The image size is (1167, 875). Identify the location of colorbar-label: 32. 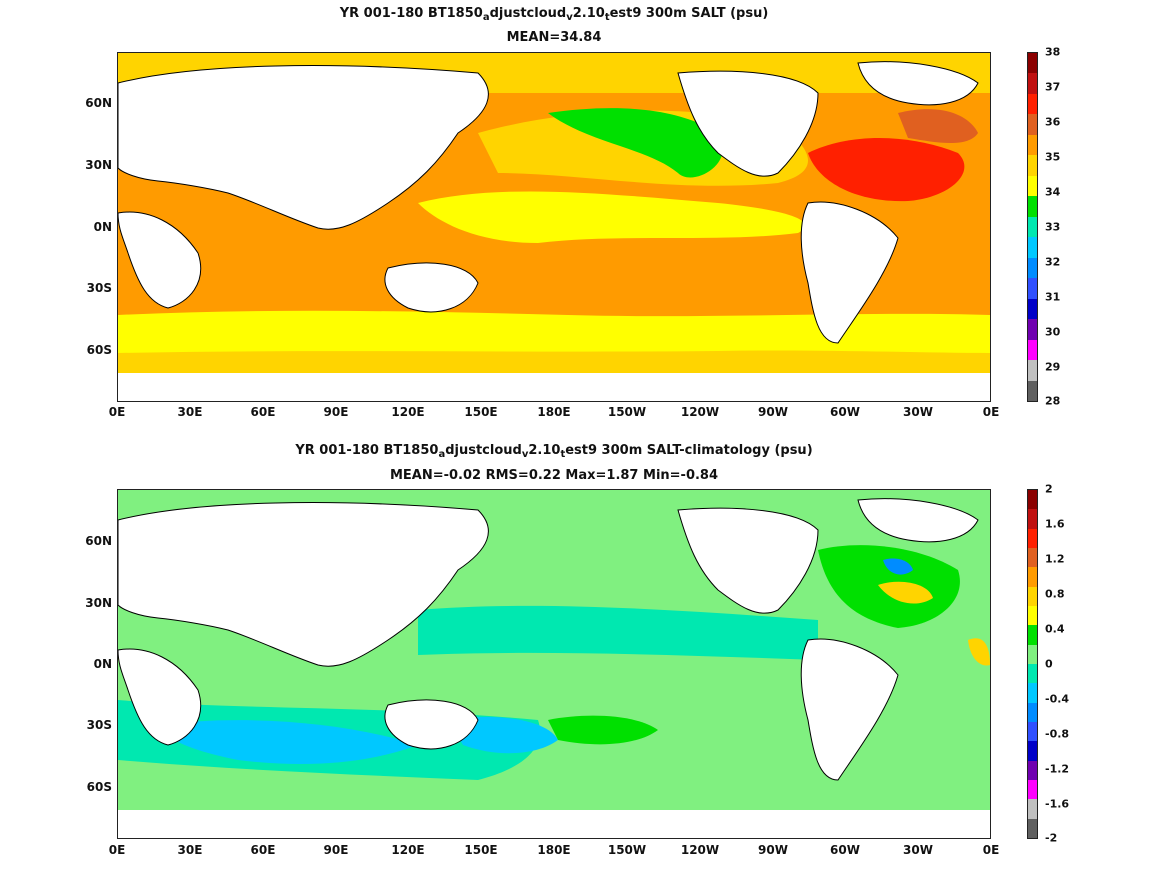
(1053, 262).